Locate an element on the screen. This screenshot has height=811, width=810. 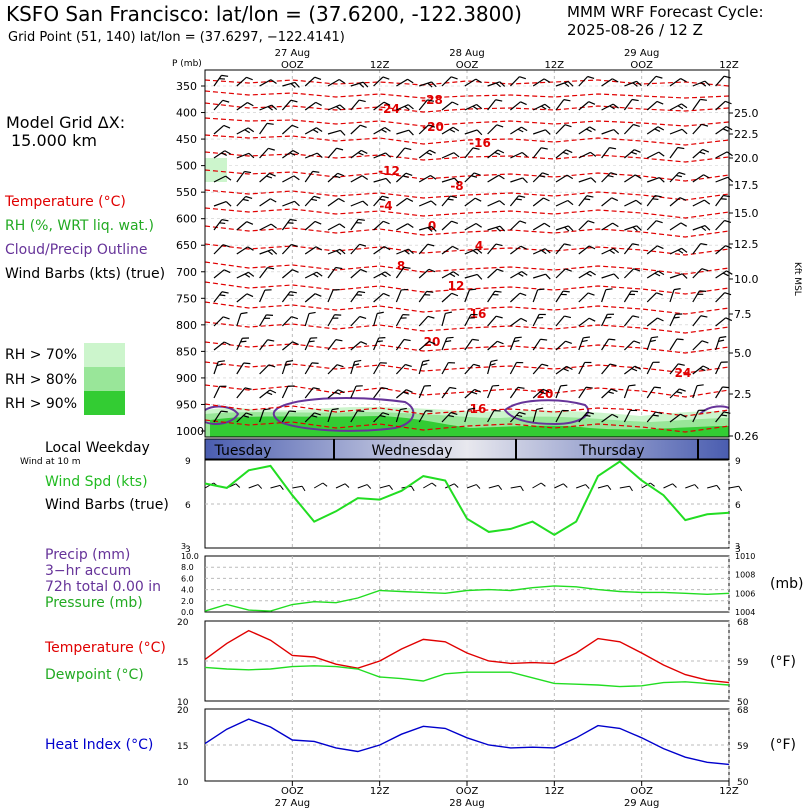
height-tick-label: 20.0 is located at coordinates (746, 158).